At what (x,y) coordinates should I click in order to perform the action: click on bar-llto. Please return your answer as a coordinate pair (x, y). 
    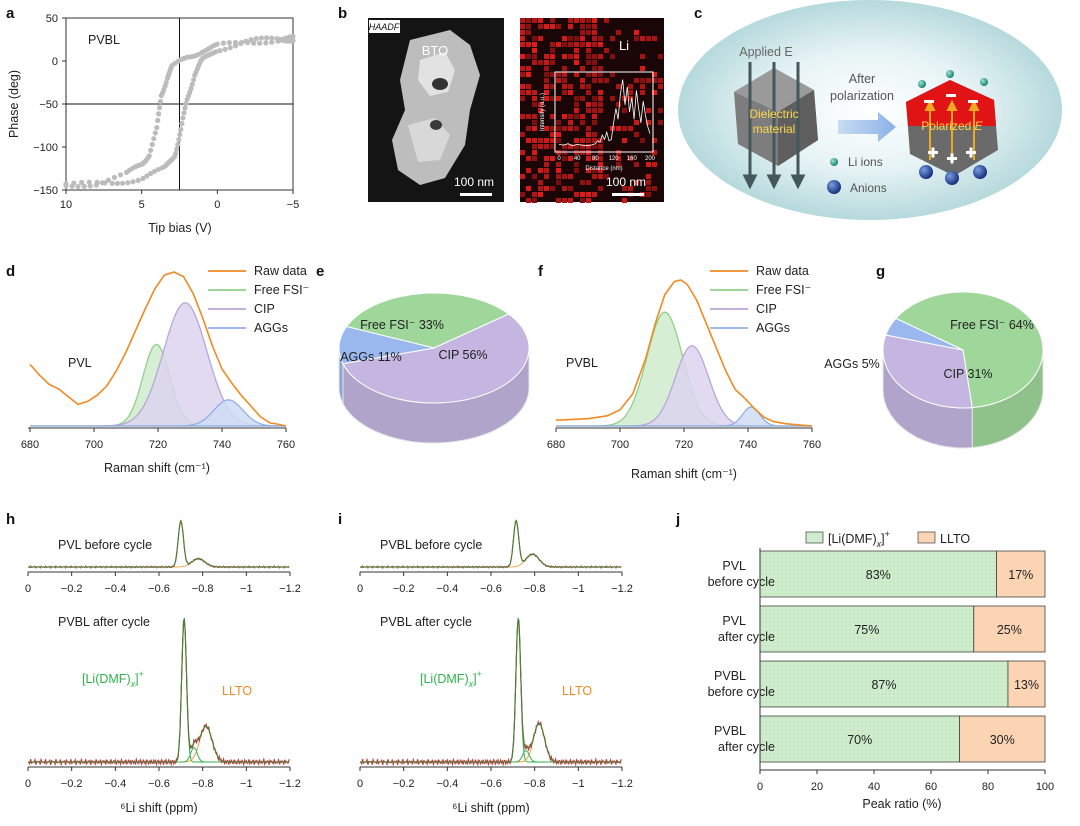
    Looking at the image, I should click on (1026, 684).